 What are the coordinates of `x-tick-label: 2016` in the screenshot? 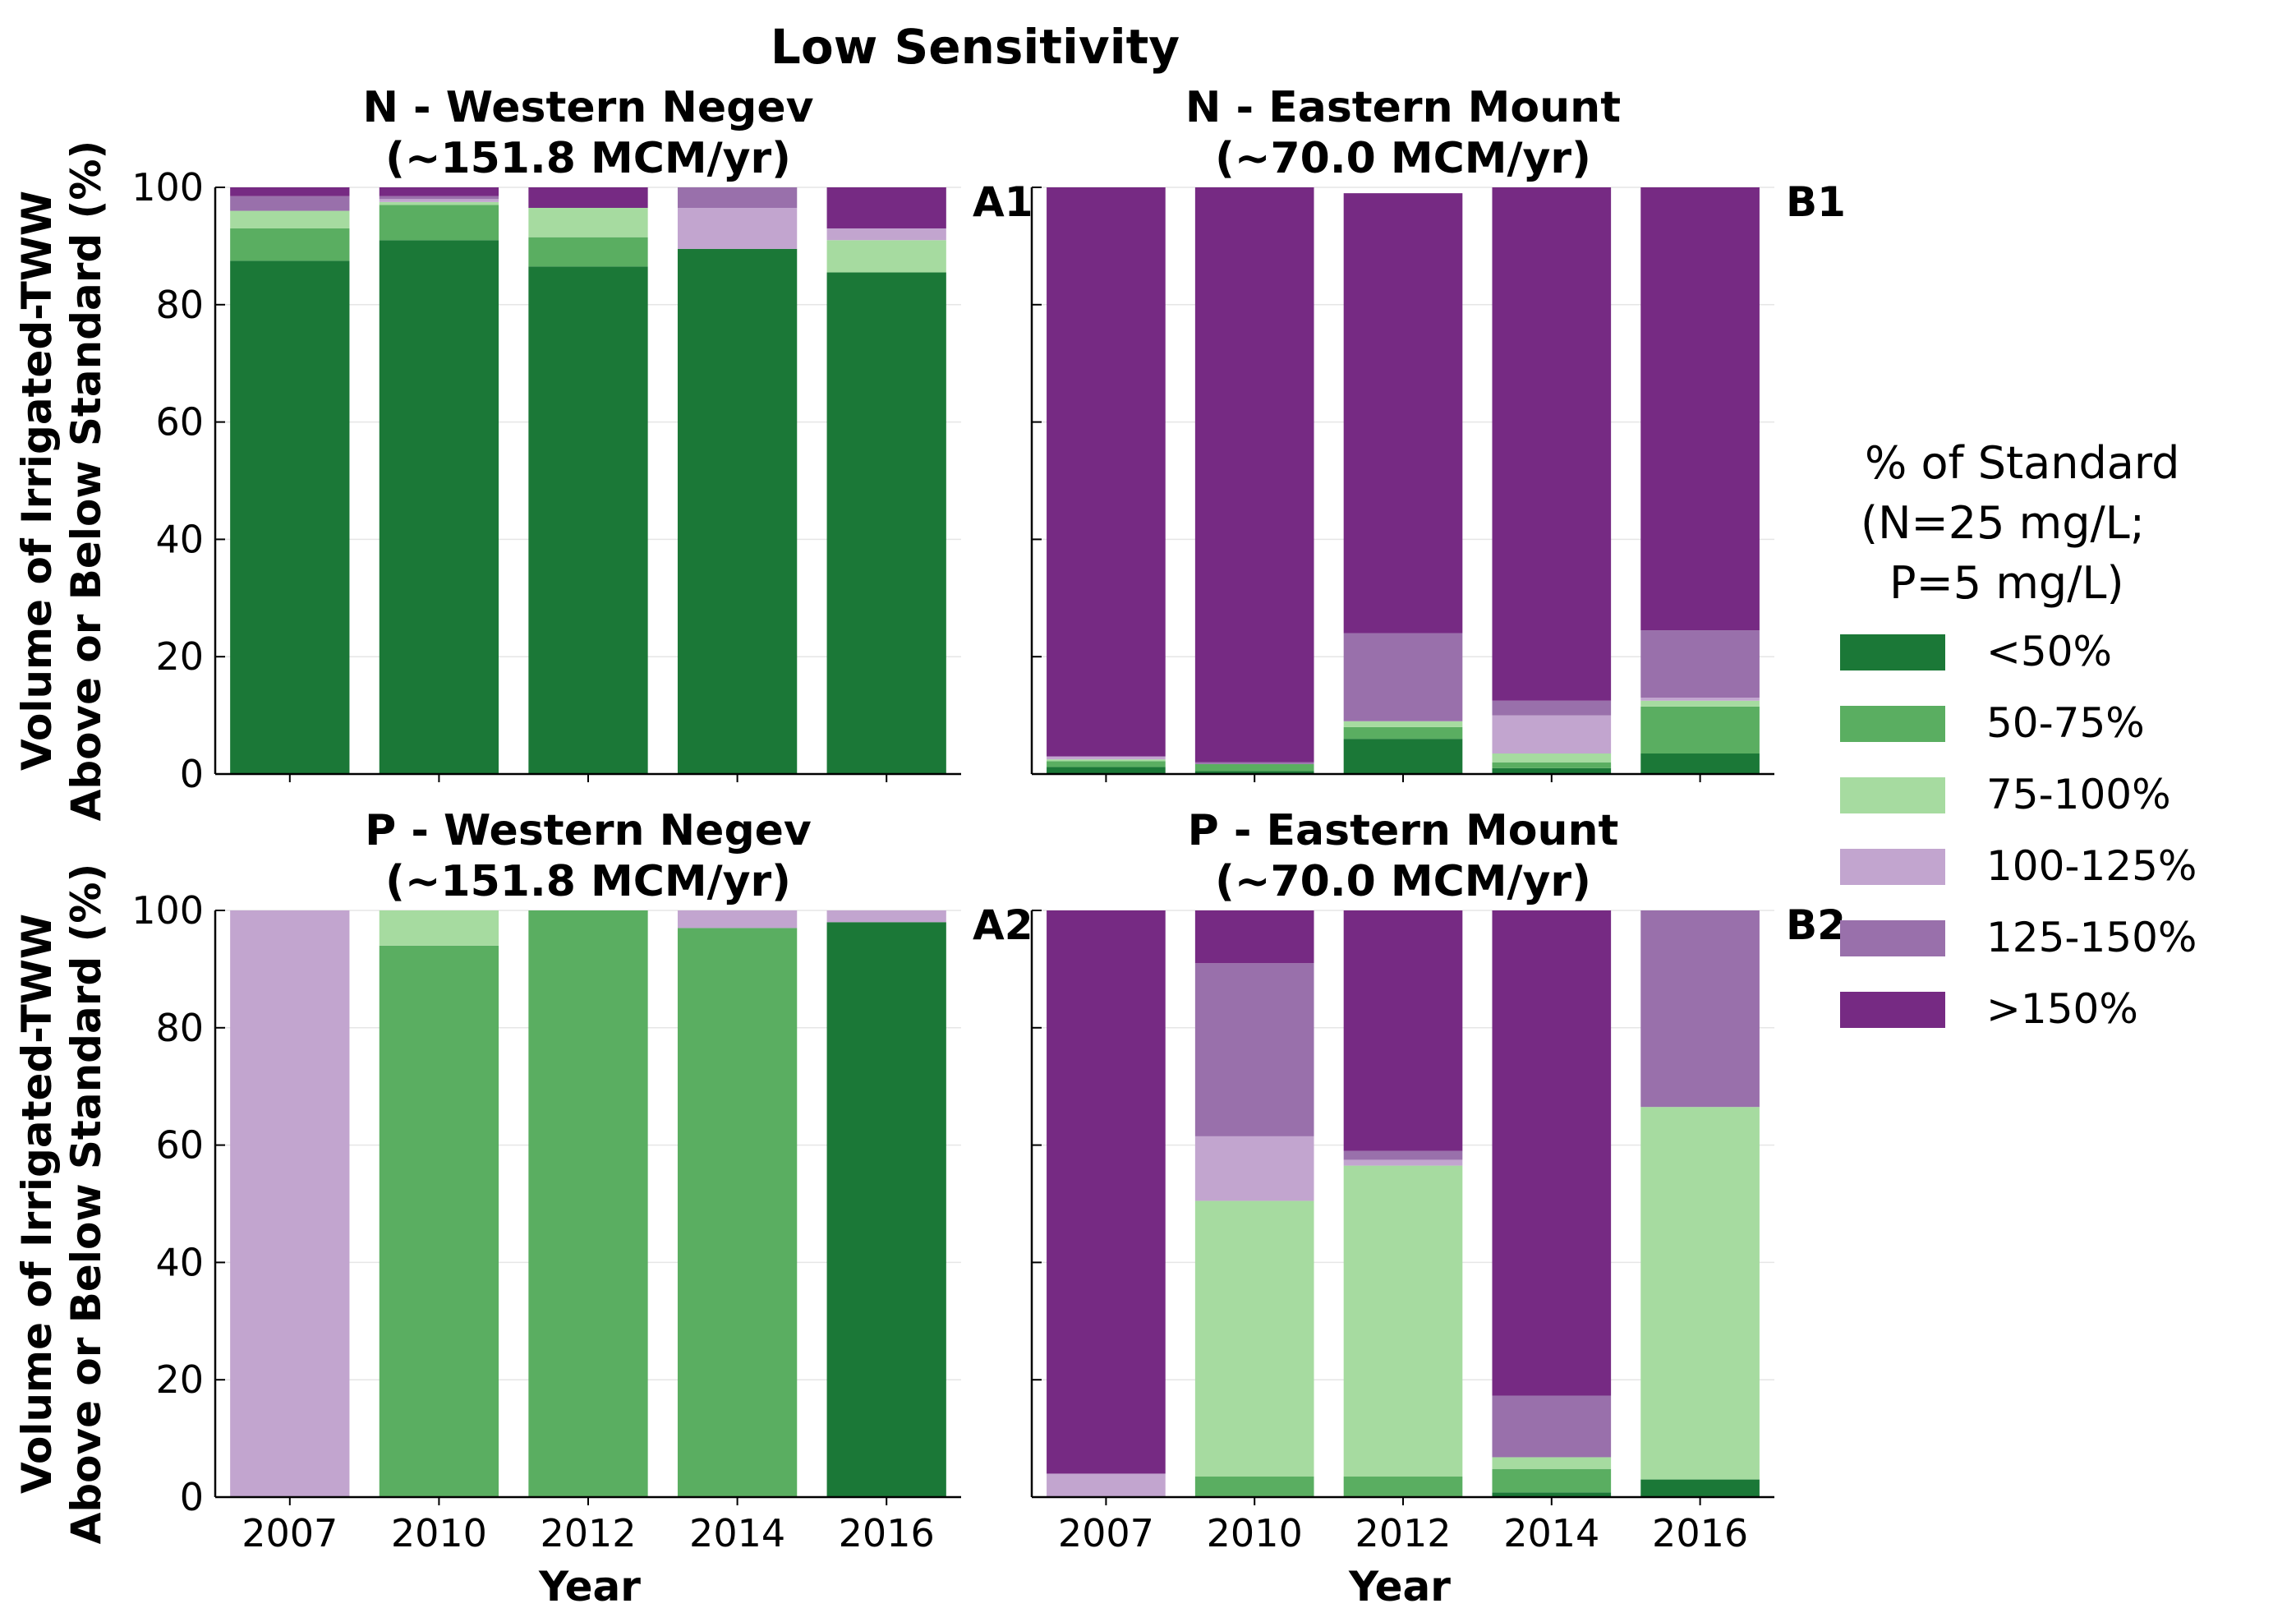 It's located at (1700, 1533).